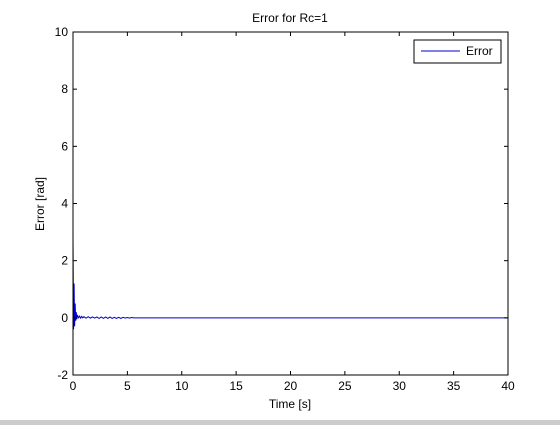 The image size is (560, 425). What do you see at coordinates (64, 146) in the screenshot?
I see `y-tick-label: 6` at bounding box center [64, 146].